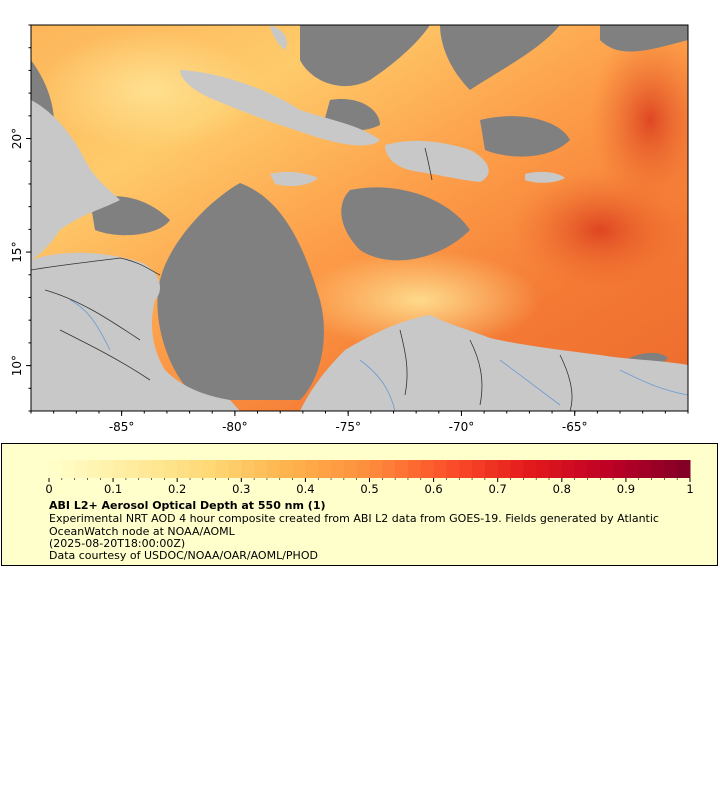  I want to click on colorbar-tick-label: 0.3, so click(241, 489).